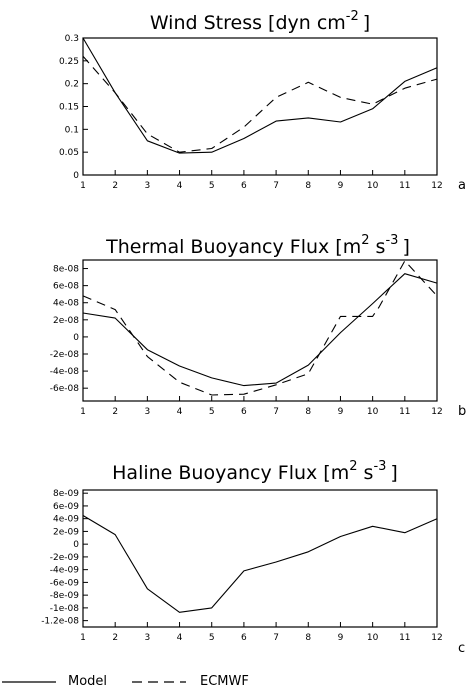  Describe the element at coordinates (83, 412) in the screenshot. I see `panel-b-x-tick-label: 1` at that location.